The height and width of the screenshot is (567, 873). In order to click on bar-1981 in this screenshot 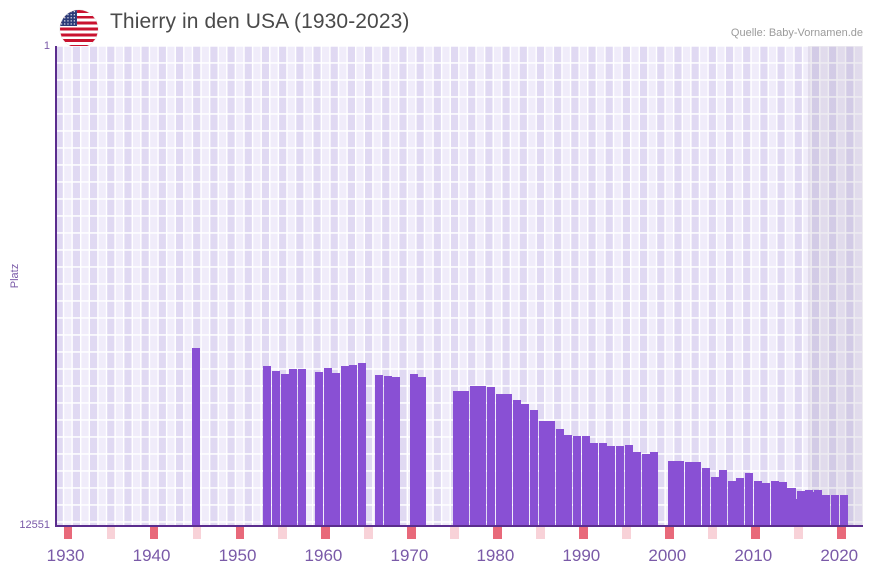, I will do `click(516, 463)`.